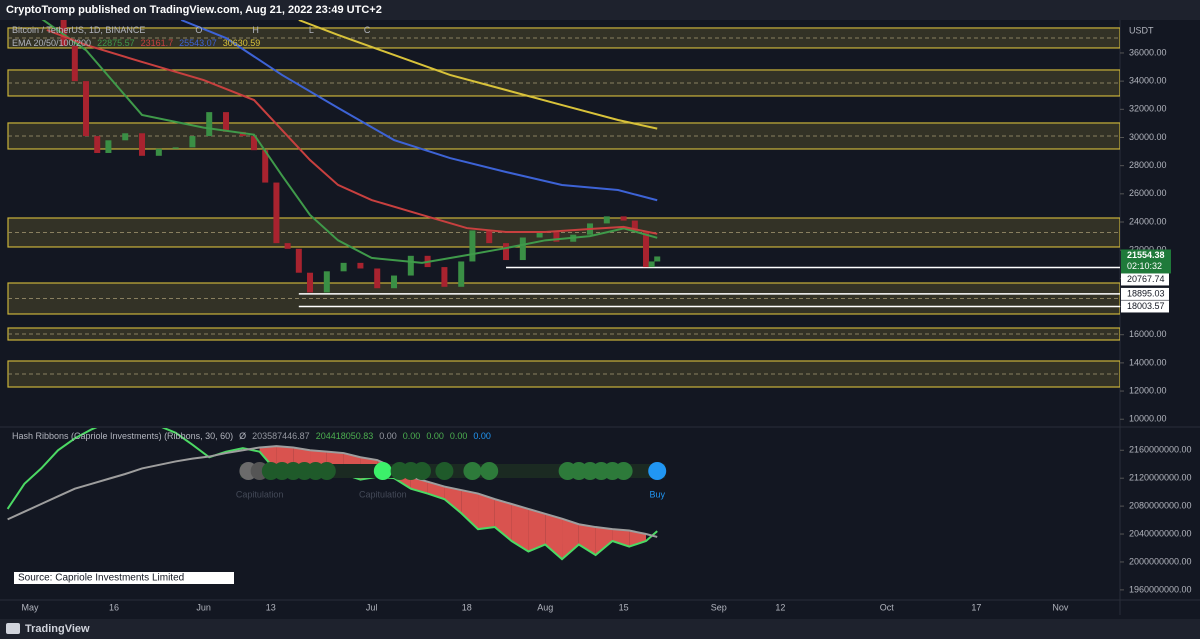  I want to click on y-tick-label: 36000.00, so click(1148, 52).